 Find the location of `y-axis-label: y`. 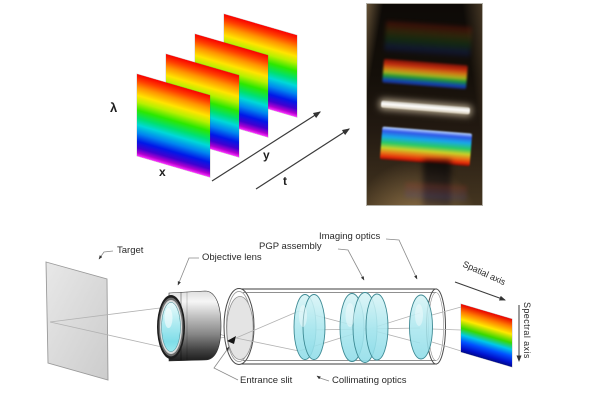

y-axis-label: y is located at coordinates (266, 155).